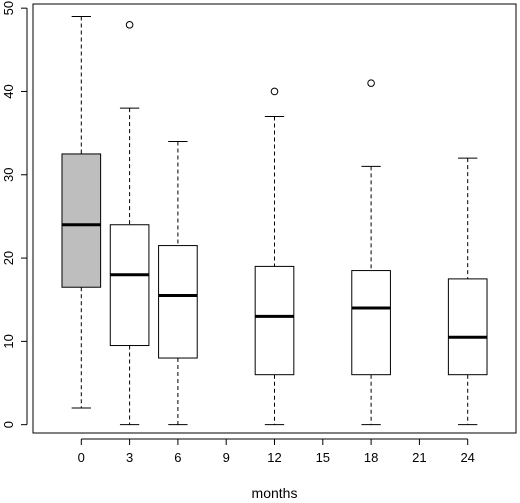 This screenshot has height=503, width=520. Describe the element at coordinates (419, 457) in the screenshot. I see `x-tick-label: 21` at that location.